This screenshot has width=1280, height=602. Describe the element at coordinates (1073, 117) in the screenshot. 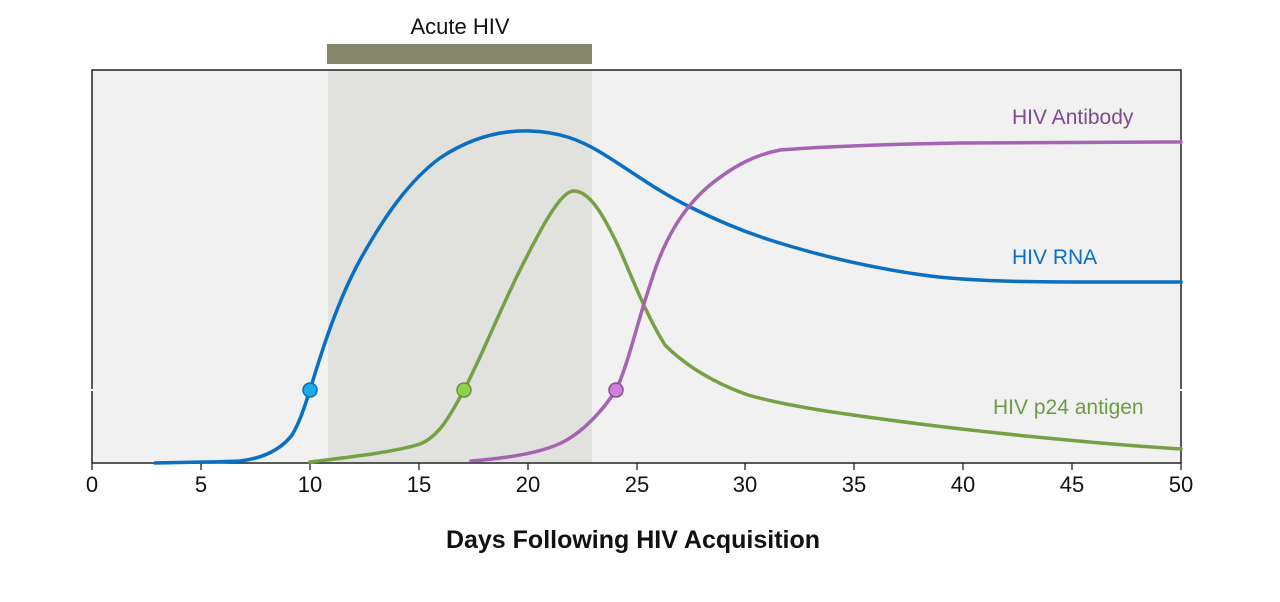

I see `series-label-antibody: HIV Antibody` at that location.